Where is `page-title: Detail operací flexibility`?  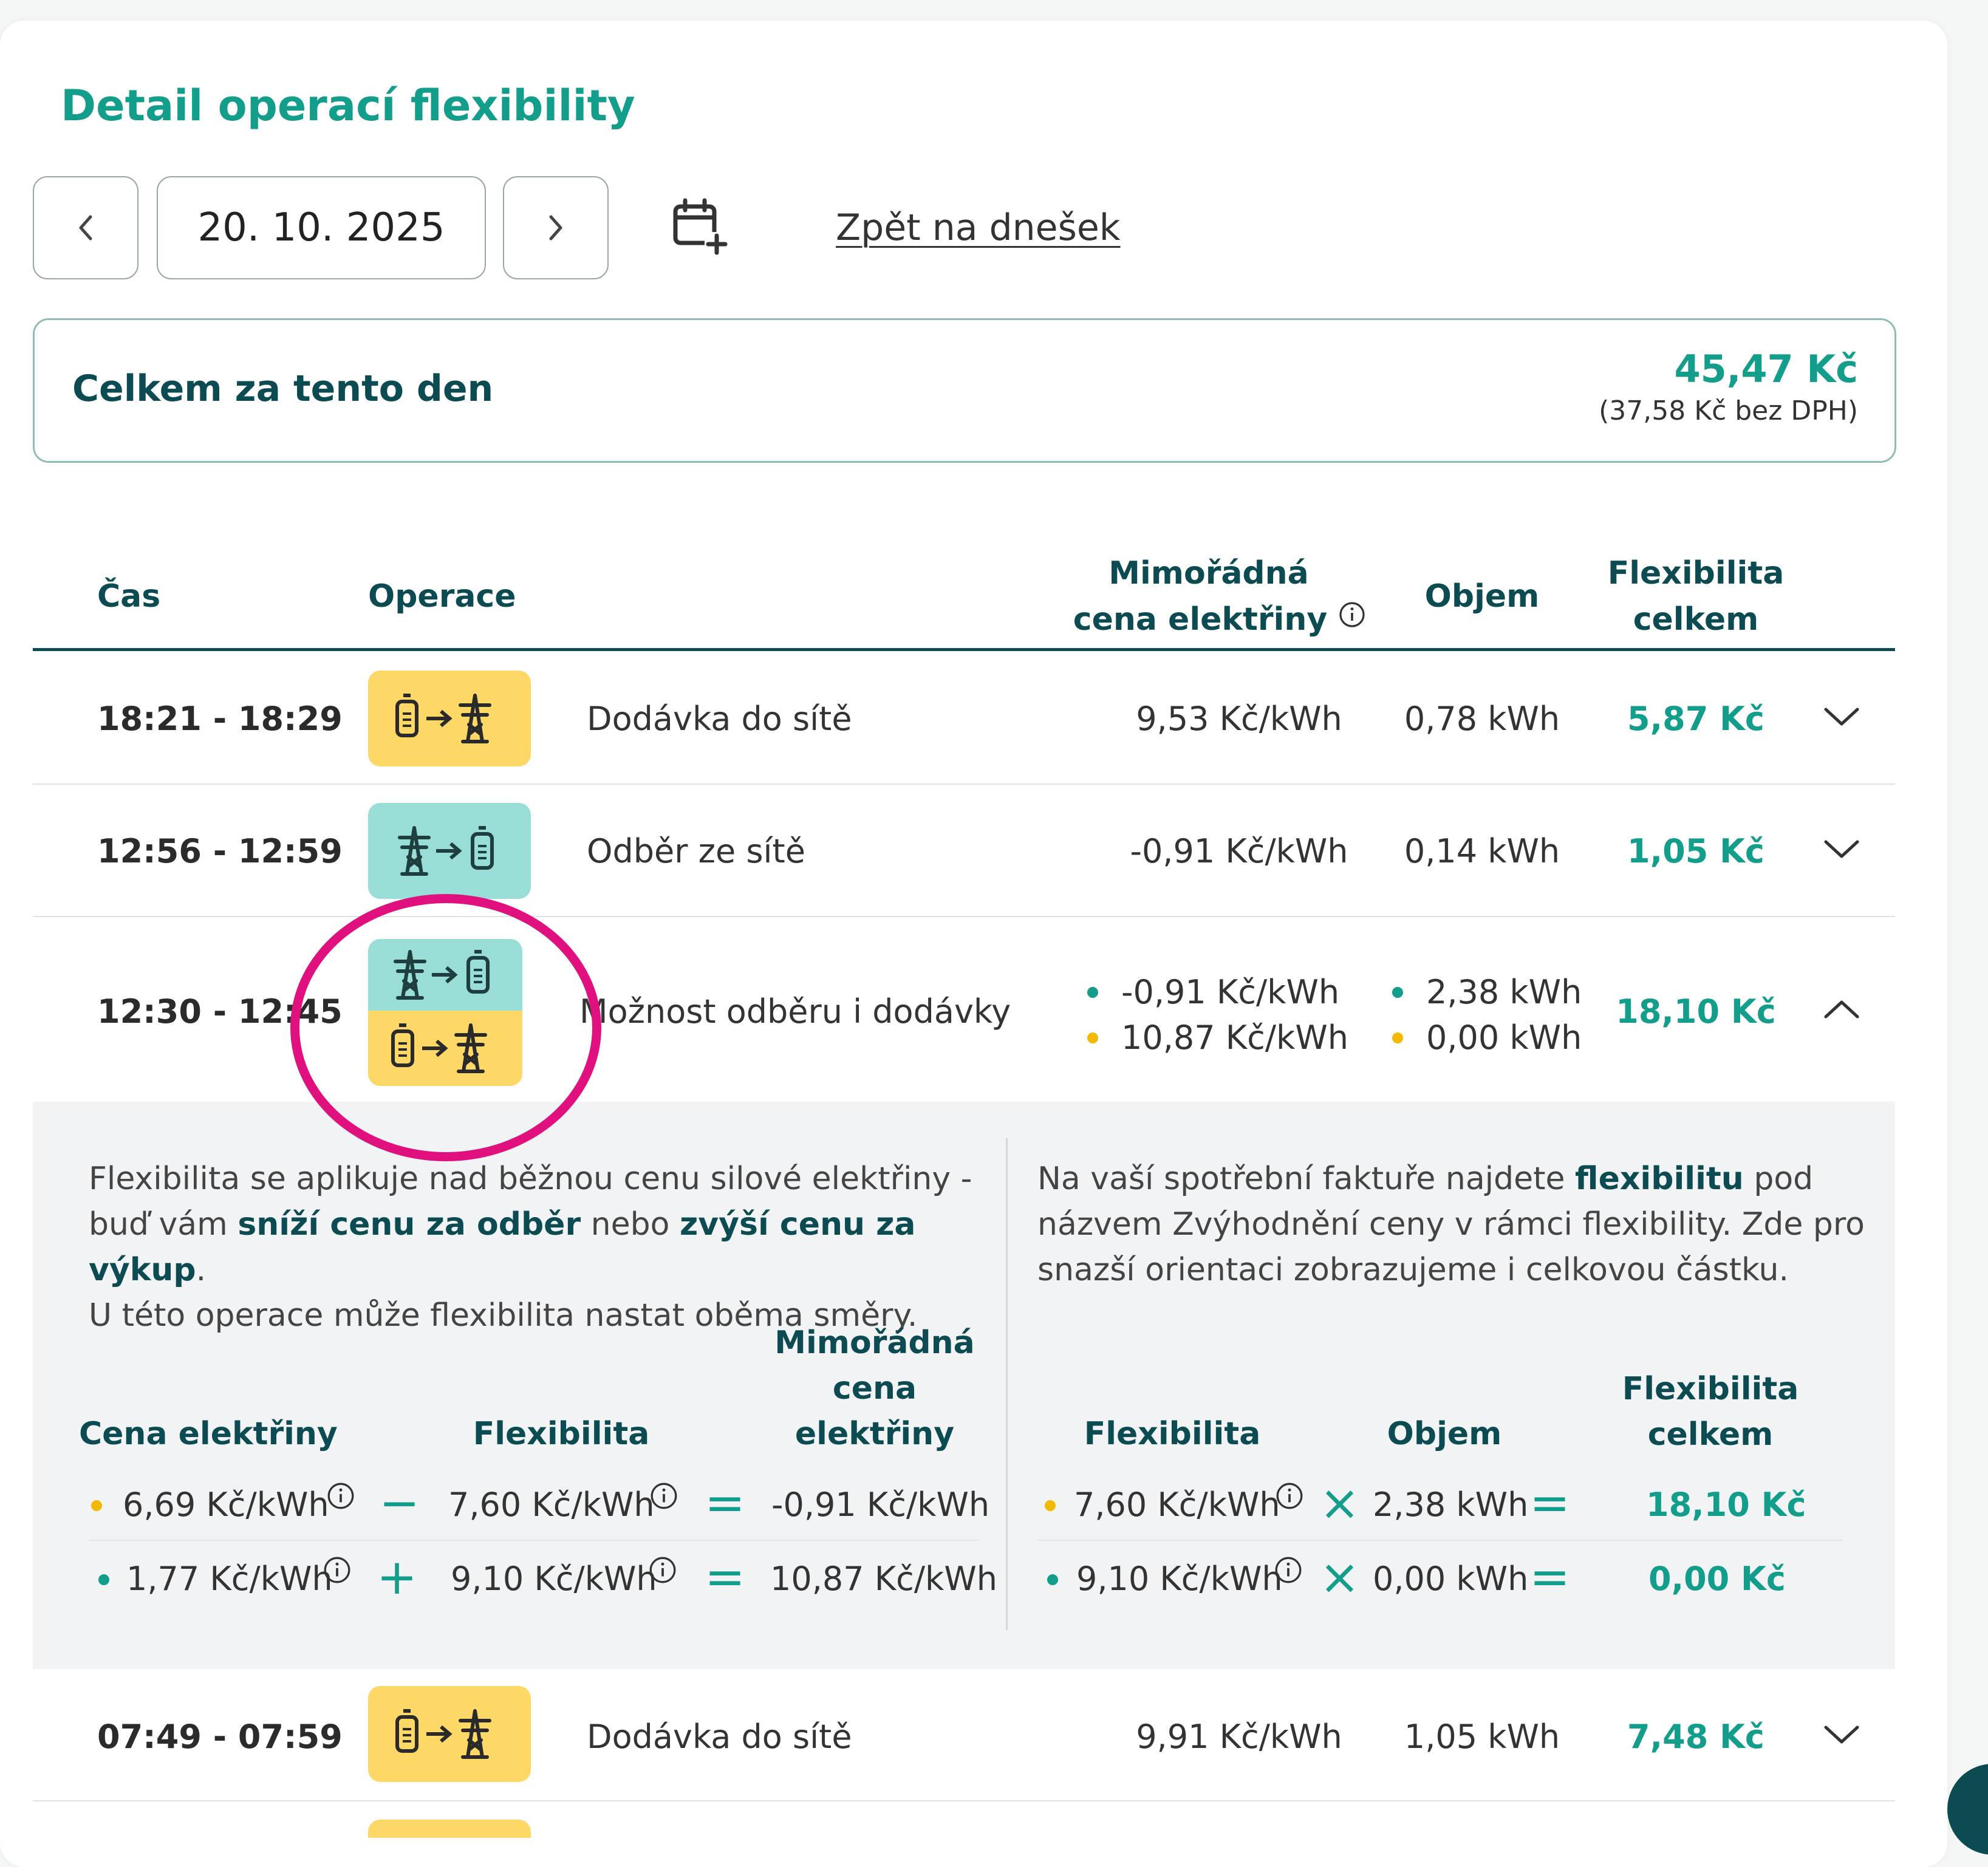 page-title: Detail operací flexibility is located at coordinates (348, 106).